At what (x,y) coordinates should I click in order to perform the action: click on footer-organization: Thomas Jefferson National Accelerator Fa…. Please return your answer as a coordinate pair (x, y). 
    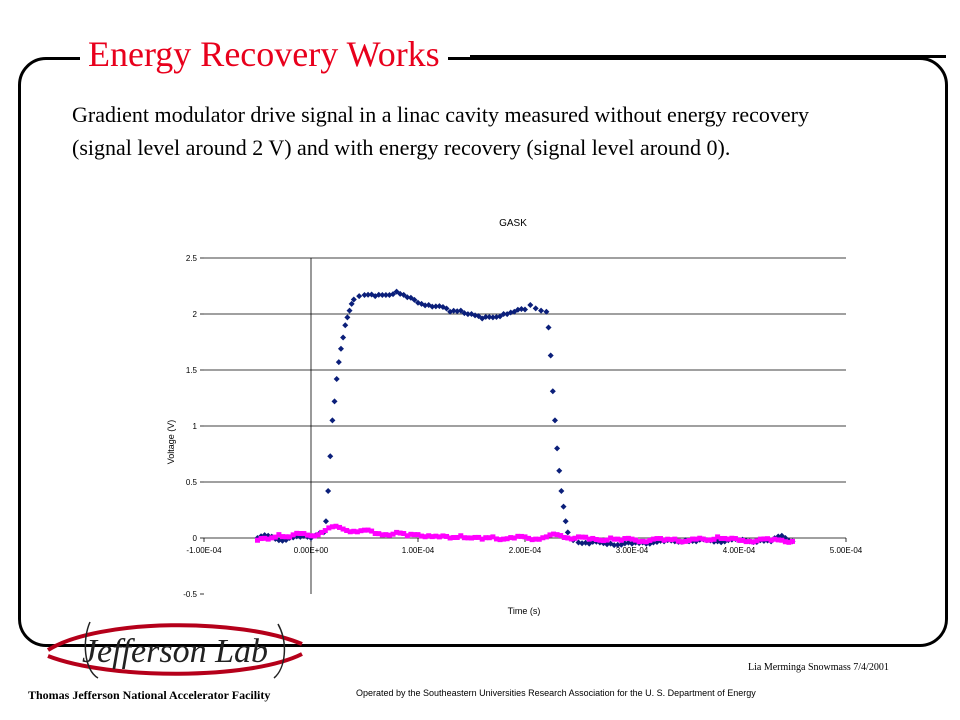
    Looking at the image, I should click on (149, 695).